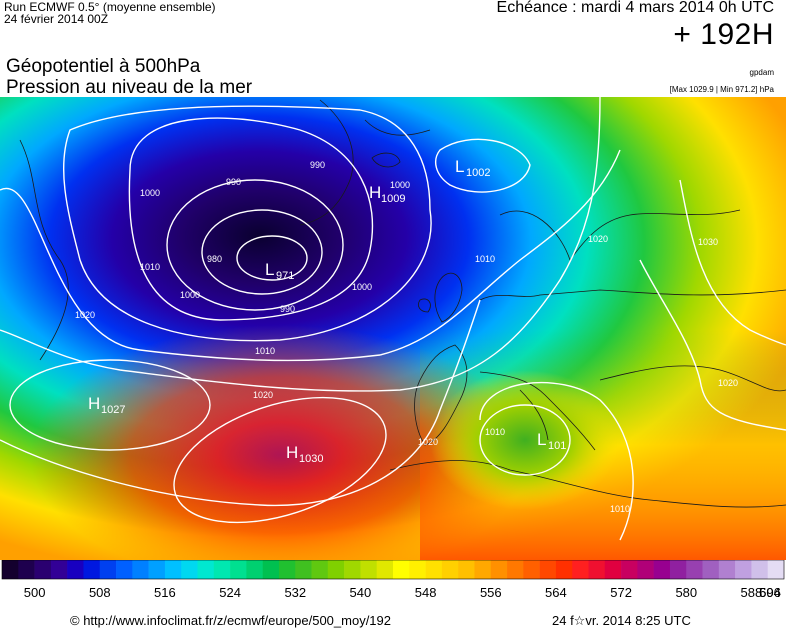 The height and width of the screenshot is (632, 786). What do you see at coordinates (491, 592) in the screenshot?
I see `legend-label: 556` at bounding box center [491, 592].